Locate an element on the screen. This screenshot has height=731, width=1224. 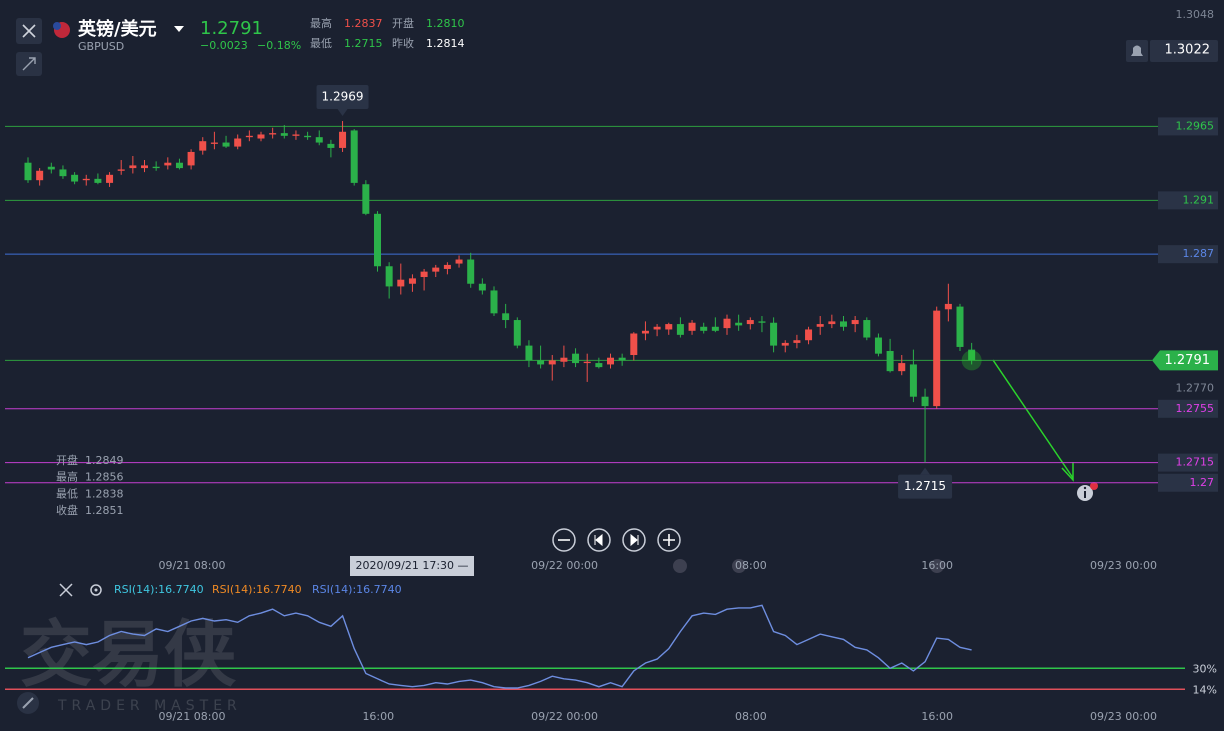
stat-value: 1.2715 is located at coordinates (363, 43).